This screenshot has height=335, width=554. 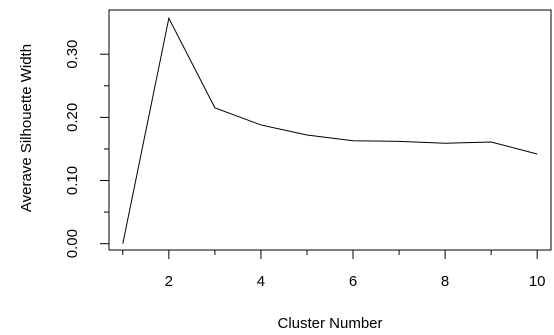 What do you see at coordinates (86, 149) in the screenshot?
I see `y-axis: 0.00 0.10 0.20 0.30` at bounding box center [86, 149].